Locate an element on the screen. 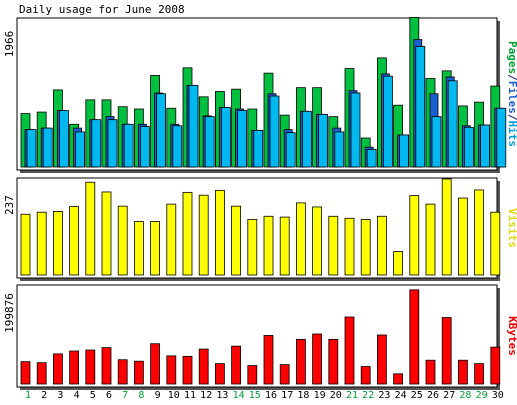 Image resolution: width=517 pixels, height=405 pixels. x-tick-label-day-7: 7 is located at coordinates (125, 395).